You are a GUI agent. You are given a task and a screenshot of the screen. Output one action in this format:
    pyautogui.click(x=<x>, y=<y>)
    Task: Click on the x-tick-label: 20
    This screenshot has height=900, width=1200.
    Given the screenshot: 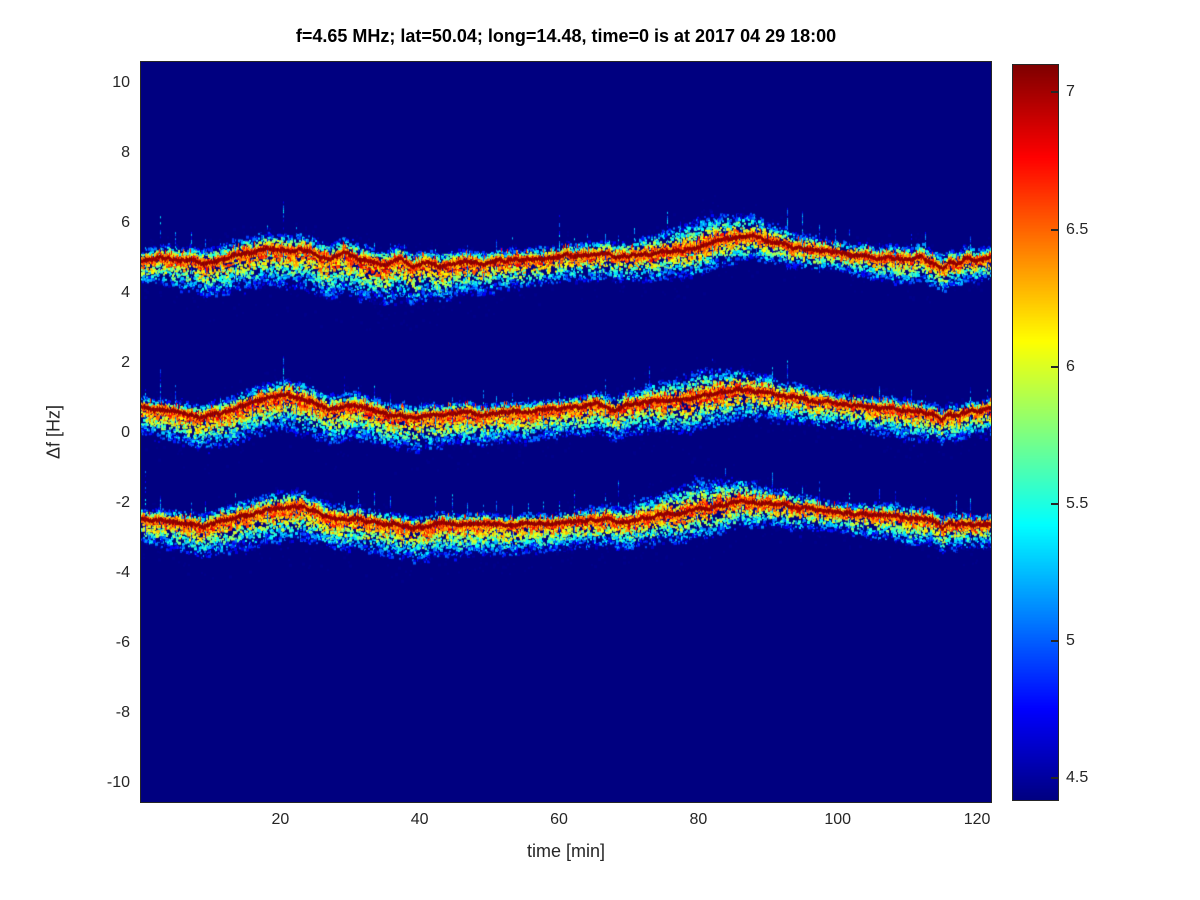 What is the action you would take?
    pyautogui.click(x=280, y=819)
    